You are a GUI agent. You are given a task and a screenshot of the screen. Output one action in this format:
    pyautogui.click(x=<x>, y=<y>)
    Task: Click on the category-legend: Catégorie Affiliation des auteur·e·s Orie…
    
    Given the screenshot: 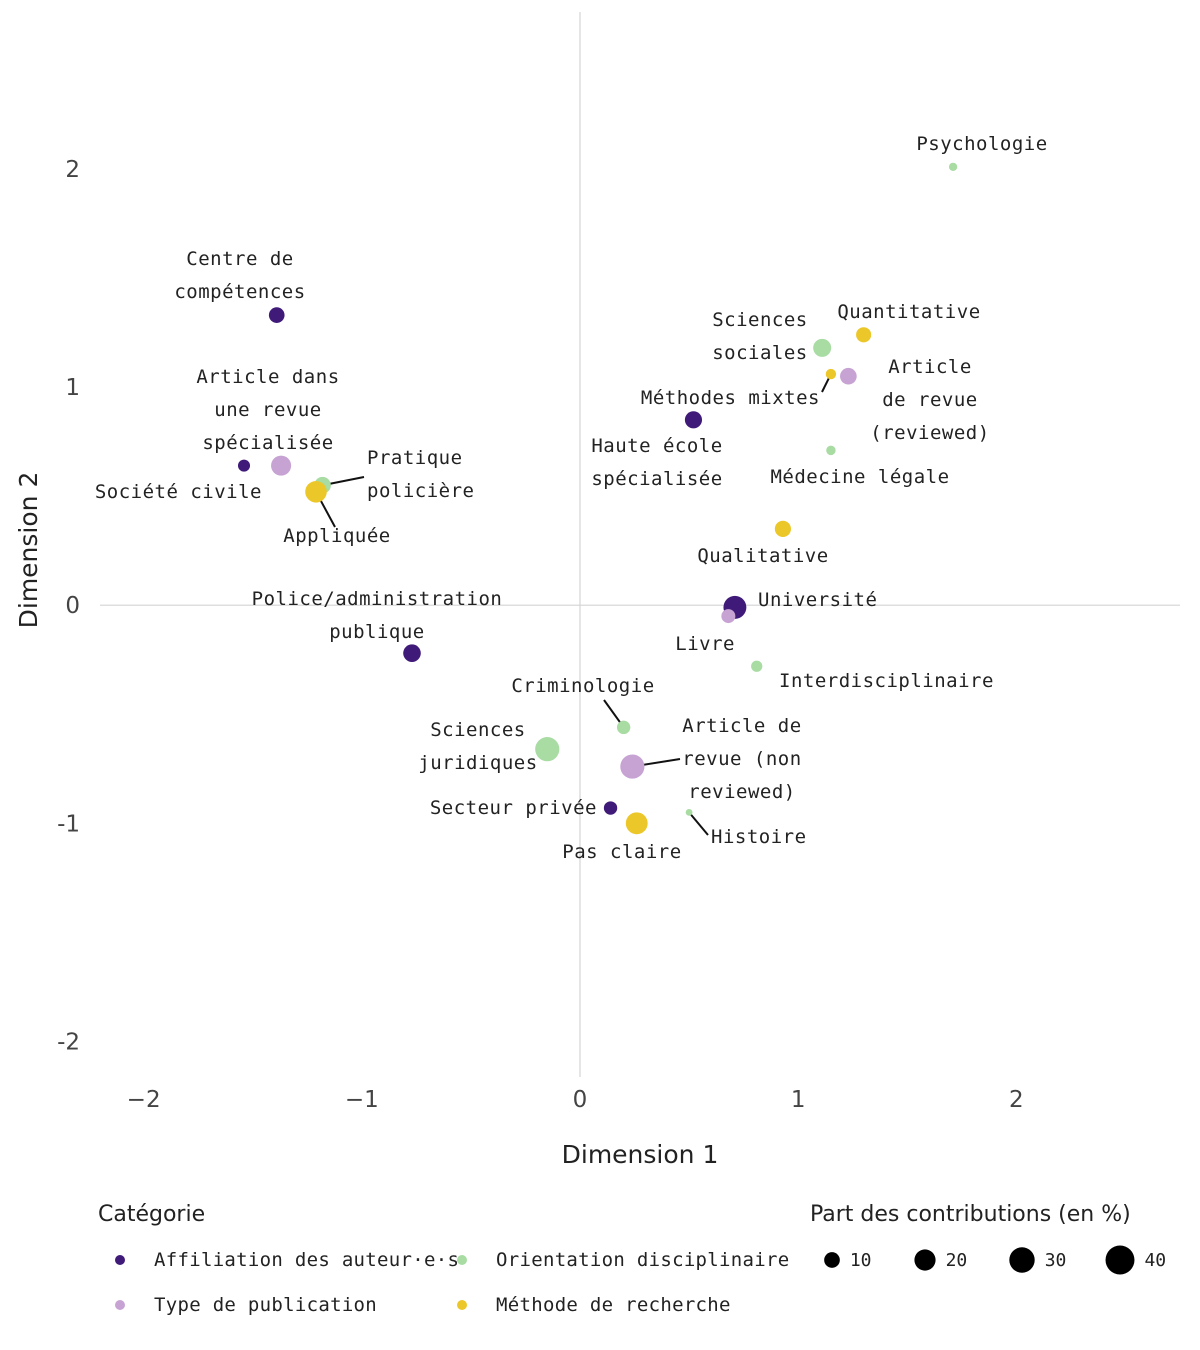 What is the action you would take?
    pyautogui.click(x=443, y=1259)
    